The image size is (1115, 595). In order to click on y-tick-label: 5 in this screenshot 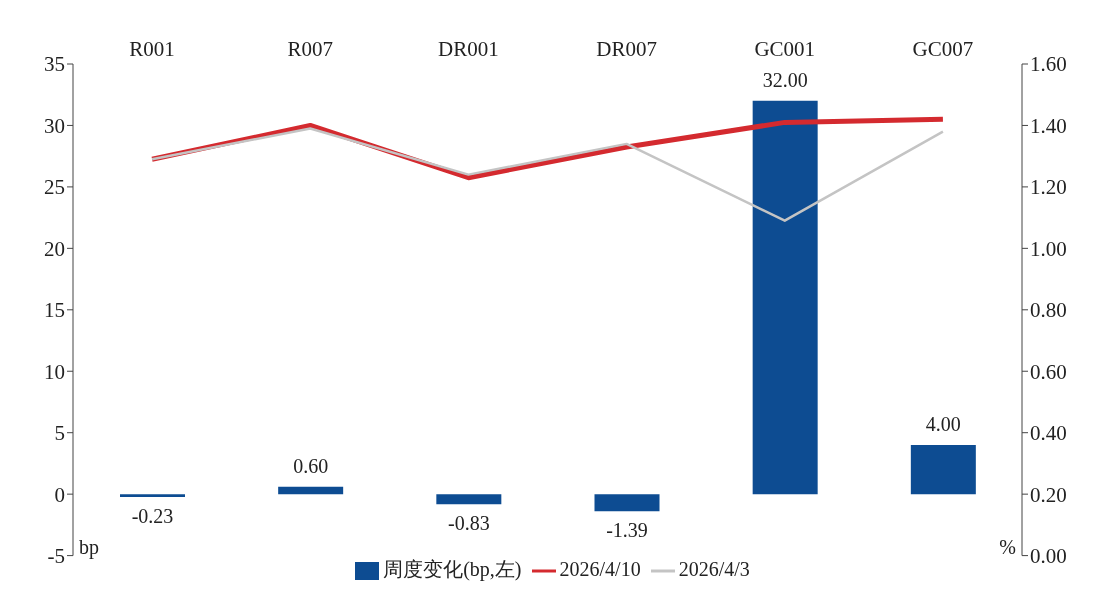, I will do `click(59, 433)`.